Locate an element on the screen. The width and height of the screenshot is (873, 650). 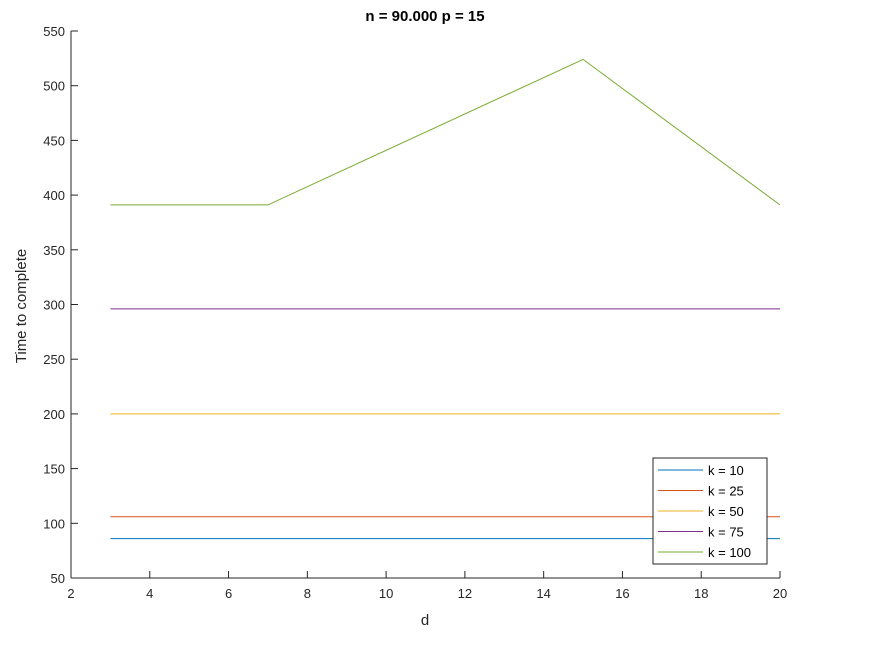
legend-label-4: k = 100 is located at coordinates (729, 552).